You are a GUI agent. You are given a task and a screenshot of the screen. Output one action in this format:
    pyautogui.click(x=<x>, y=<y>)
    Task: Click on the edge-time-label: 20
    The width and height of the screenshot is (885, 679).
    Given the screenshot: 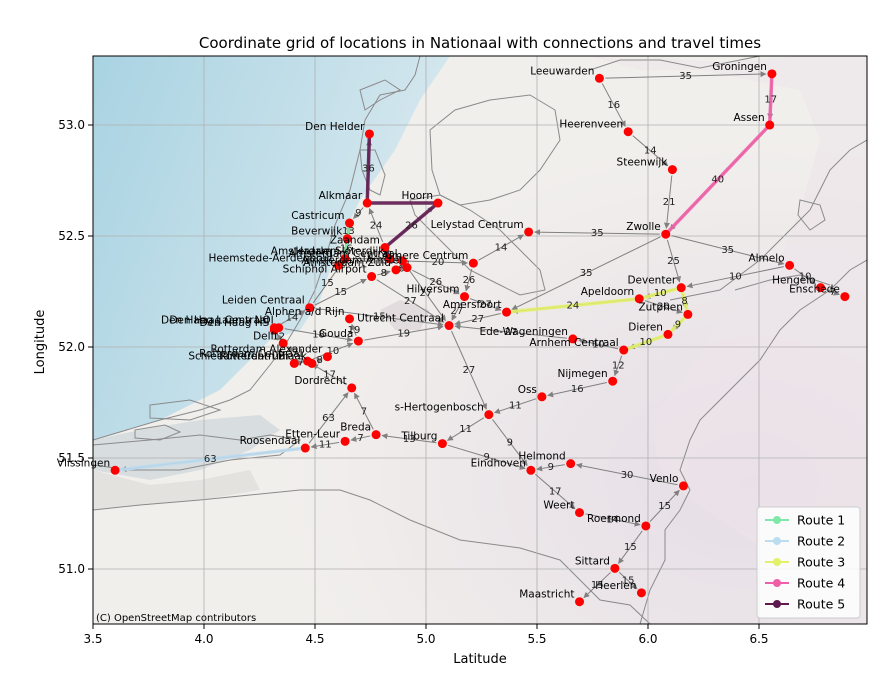 What is the action you would take?
    pyautogui.click(x=663, y=307)
    